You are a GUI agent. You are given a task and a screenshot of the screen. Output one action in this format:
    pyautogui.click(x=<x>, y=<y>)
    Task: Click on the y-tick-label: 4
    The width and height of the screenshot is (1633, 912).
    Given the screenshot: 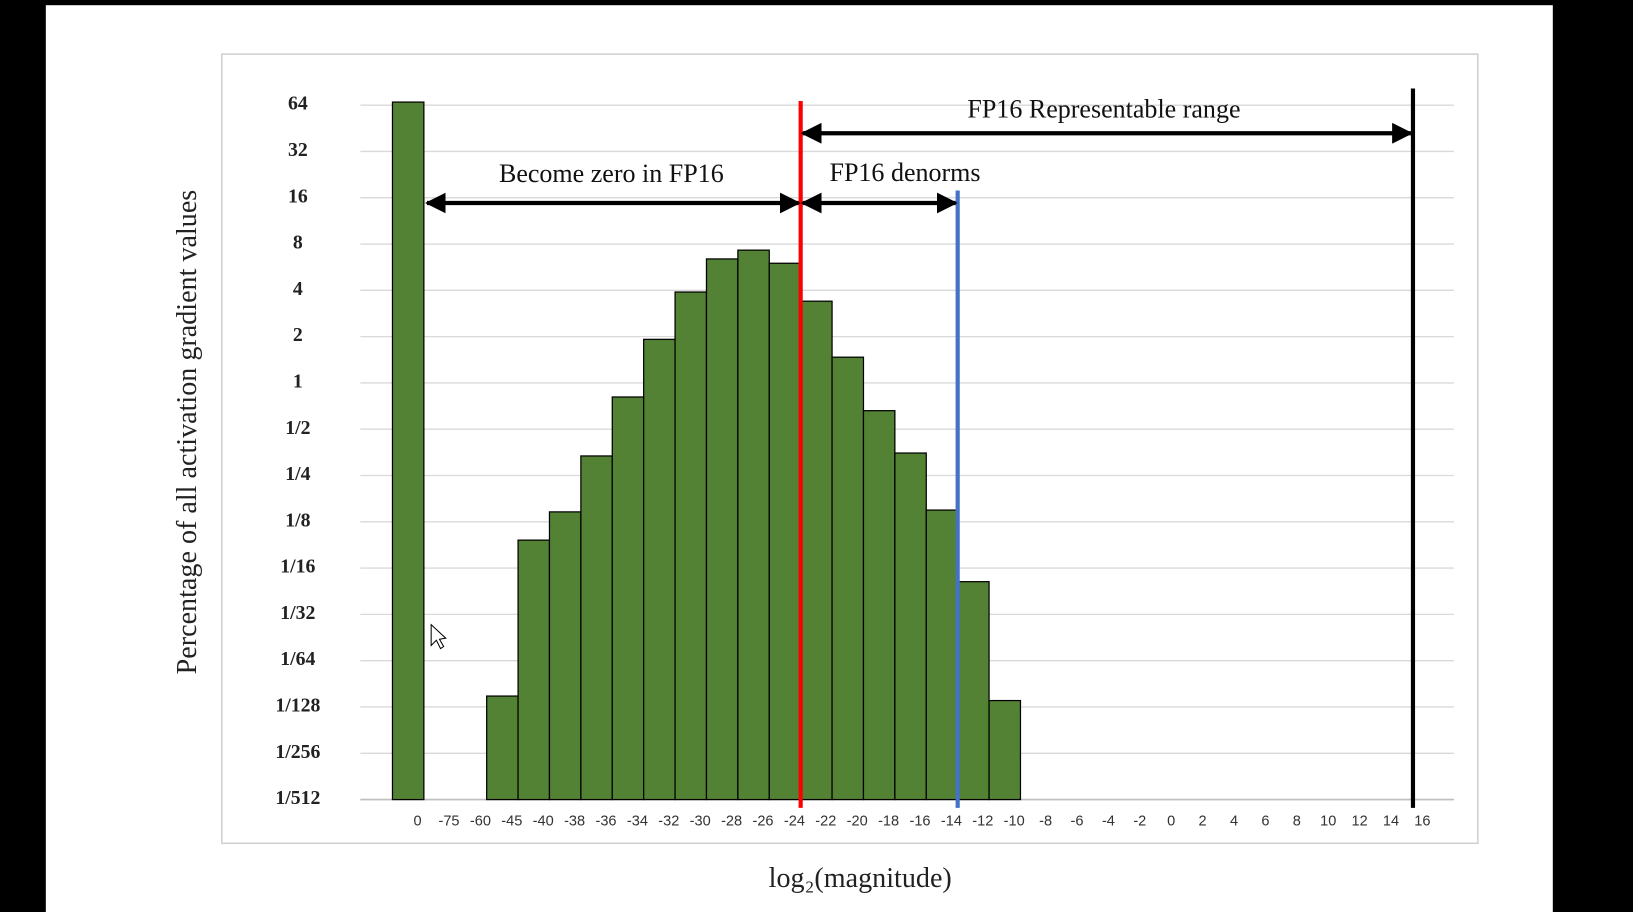 What is the action you would take?
    pyautogui.click(x=298, y=289)
    